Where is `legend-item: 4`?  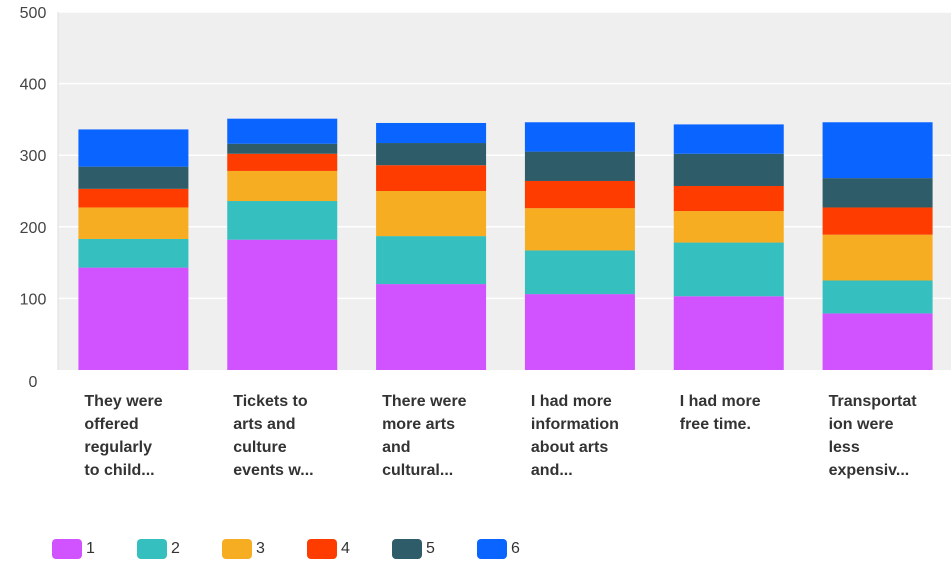
legend-item: 4 is located at coordinates (349, 549).